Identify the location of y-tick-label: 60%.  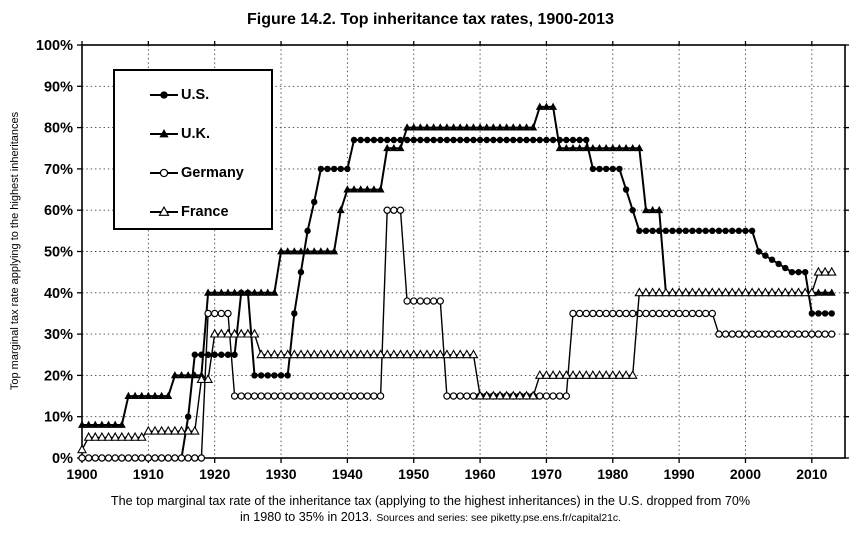
(58, 211).